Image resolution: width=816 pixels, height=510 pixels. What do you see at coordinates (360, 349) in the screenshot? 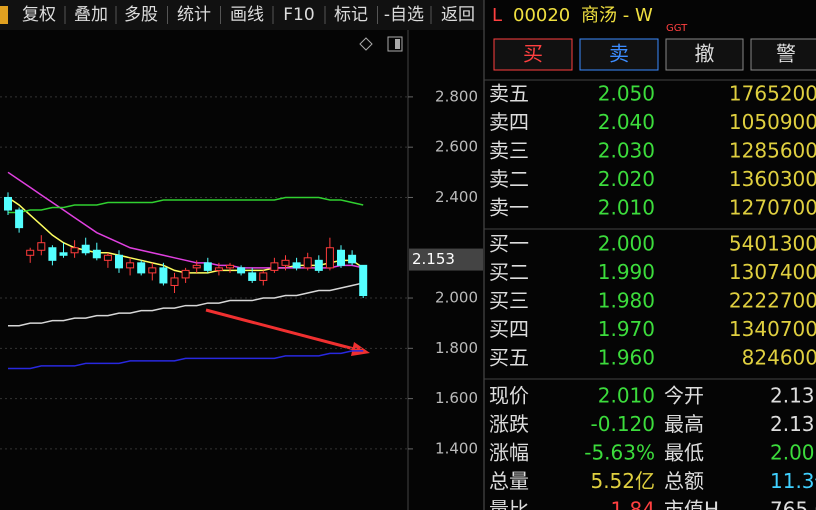
I see `arrow-head` at bounding box center [360, 349].